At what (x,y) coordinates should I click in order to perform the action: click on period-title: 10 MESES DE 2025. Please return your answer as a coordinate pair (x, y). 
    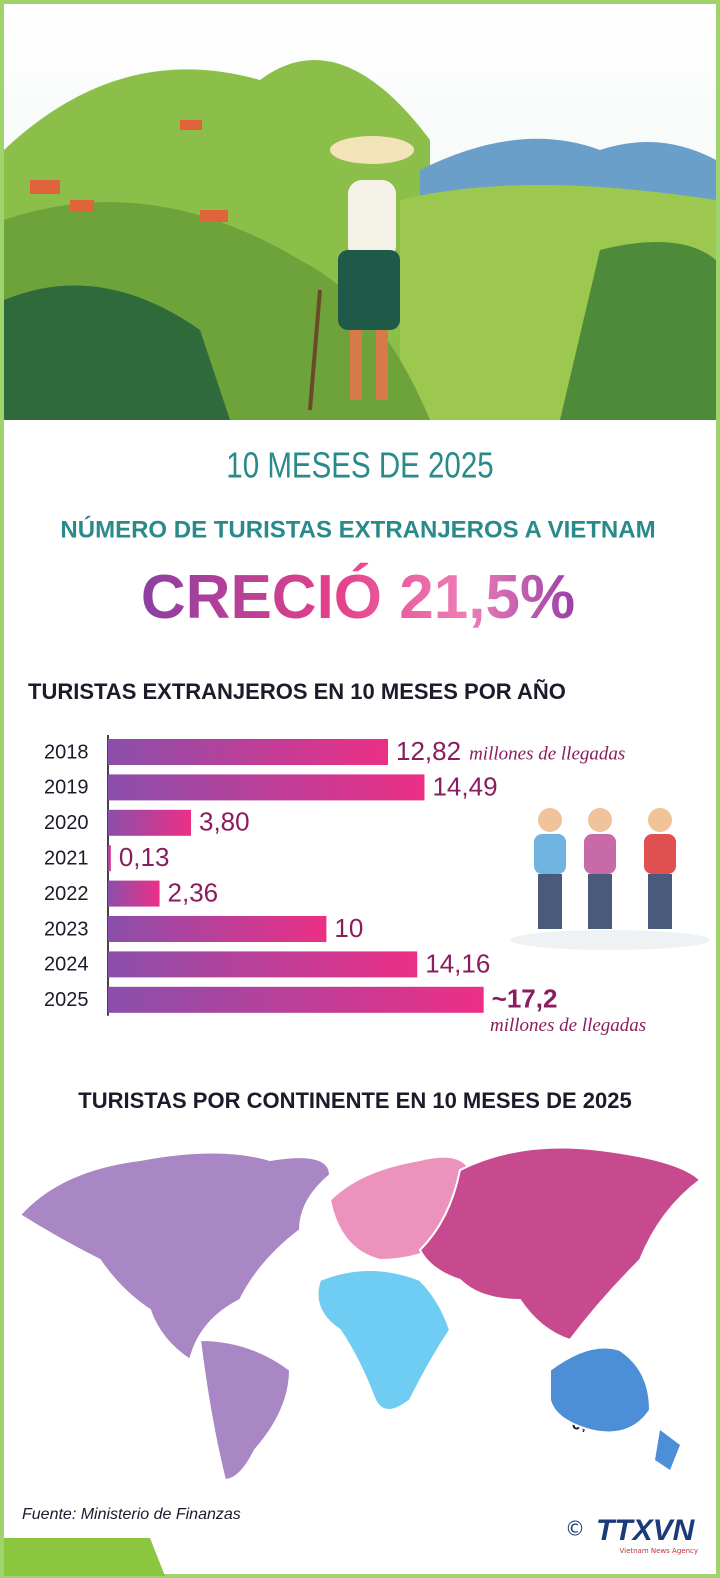
    Looking at the image, I should click on (359, 465).